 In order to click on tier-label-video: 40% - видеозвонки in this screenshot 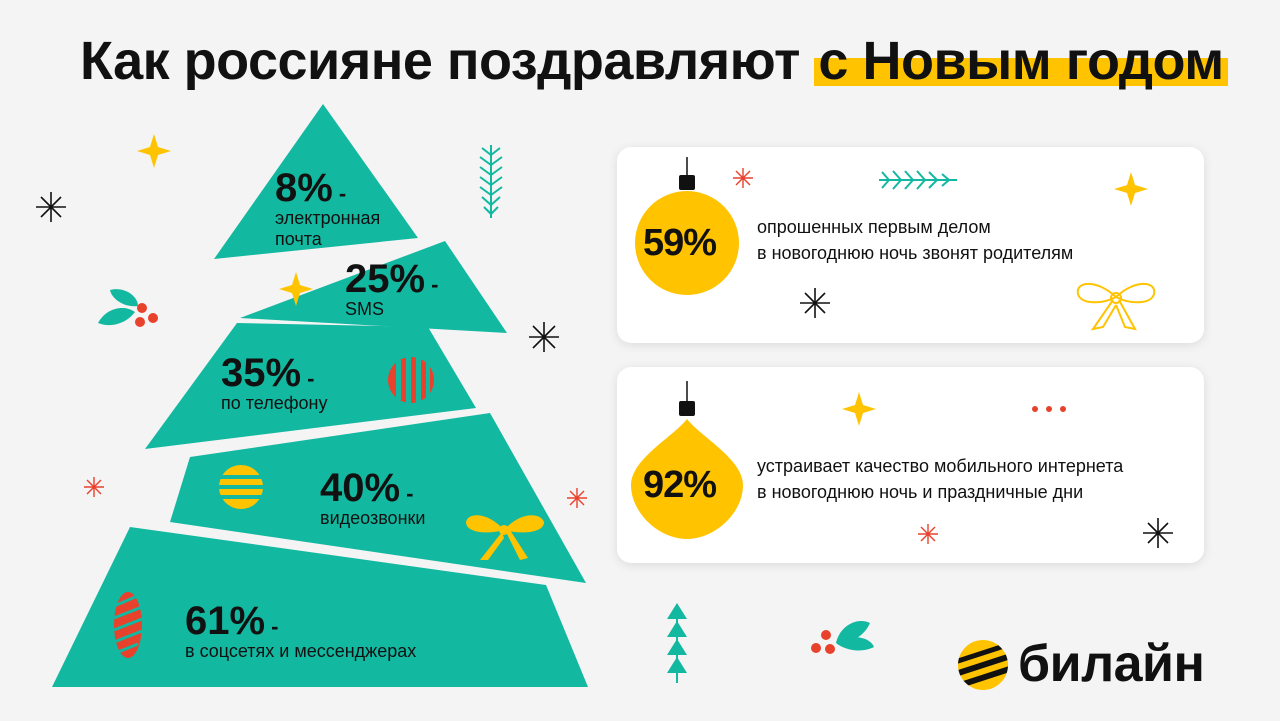, I will do `click(372, 498)`.